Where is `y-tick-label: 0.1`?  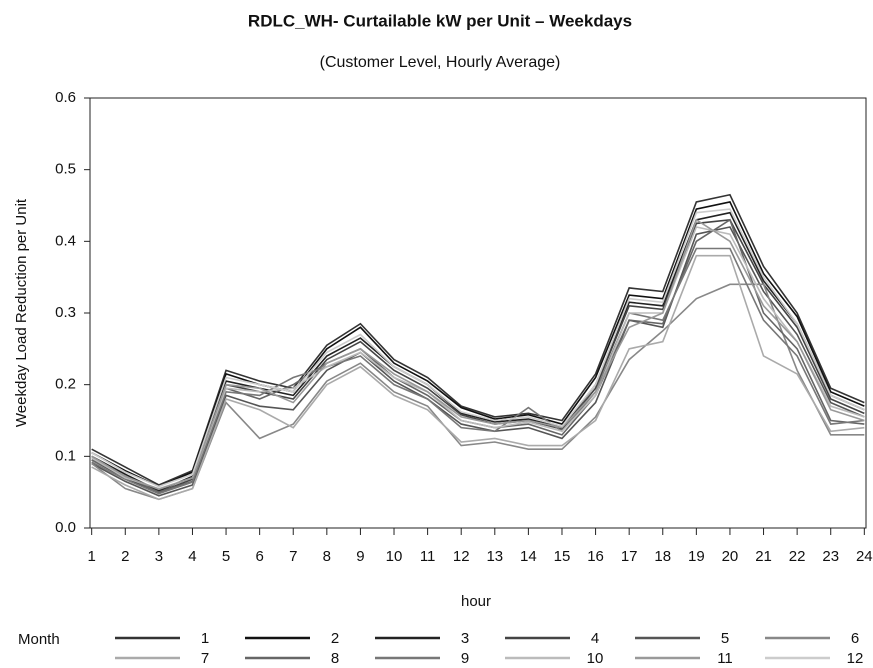
y-tick-label: 0.1 is located at coordinates (65, 455).